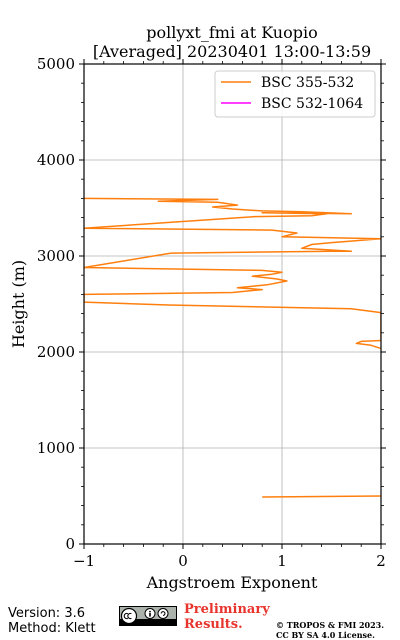 Image resolution: width=400 pixels, height=640 pixels. What do you see at coordinates (56, 256) in the screenshot?
I see `y-tick-label: 3000` at bounding box center [56, 256].